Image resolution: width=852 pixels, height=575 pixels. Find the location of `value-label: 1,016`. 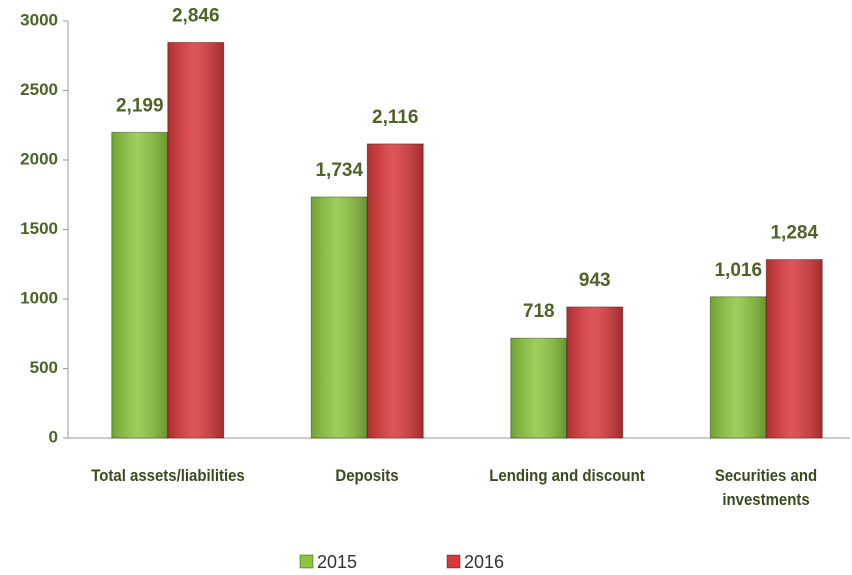

value-label: 1,016 is located at coordinates (738, 270).